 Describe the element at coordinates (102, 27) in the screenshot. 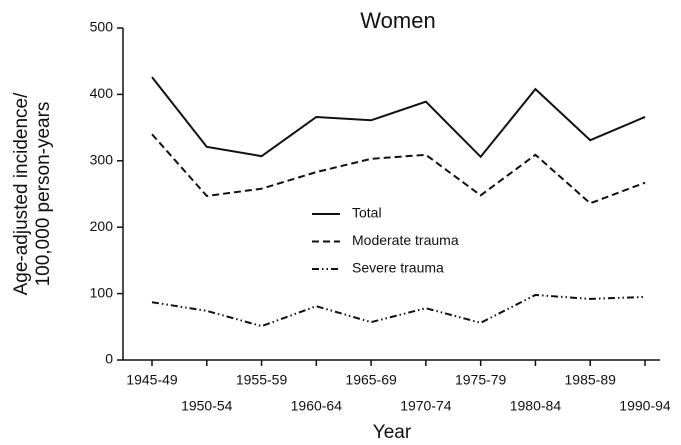

I see `y-tick-label: 500` at that location.